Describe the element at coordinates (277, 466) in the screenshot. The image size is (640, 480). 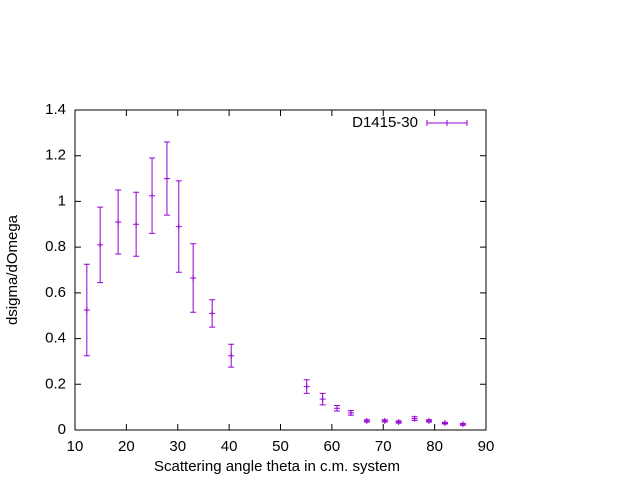
I see `x-axis-label: Scattering angle theta in c.m. system` at that location.